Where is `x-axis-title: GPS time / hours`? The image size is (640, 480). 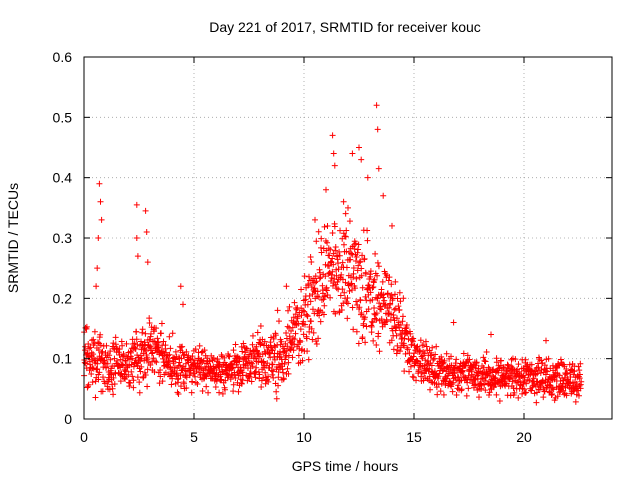
x-axis-title: GPS time / hours is located at coordinates (345, 466).